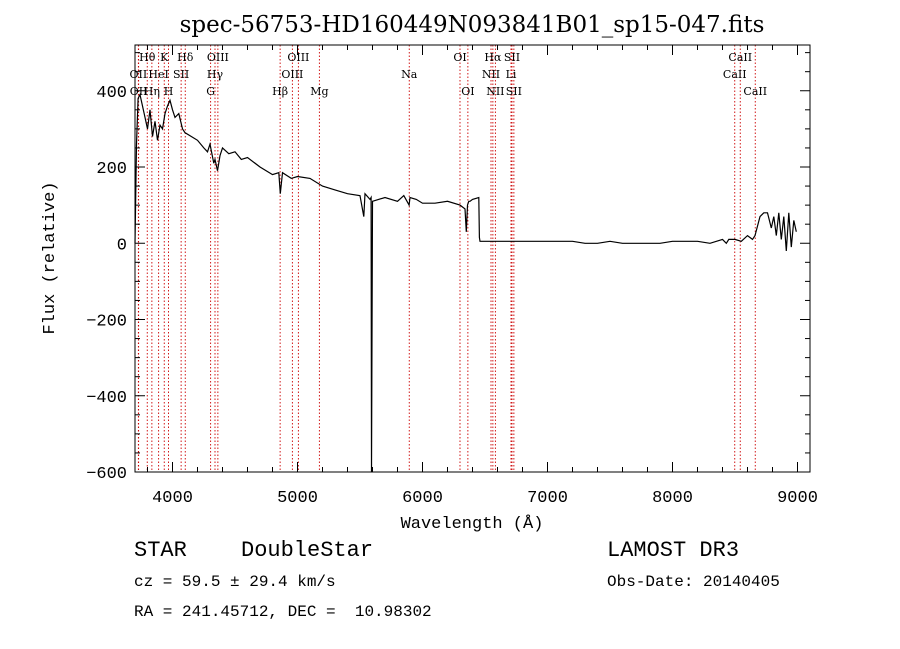  I want to click on x-tick-label: 8000, so click(672, 498).